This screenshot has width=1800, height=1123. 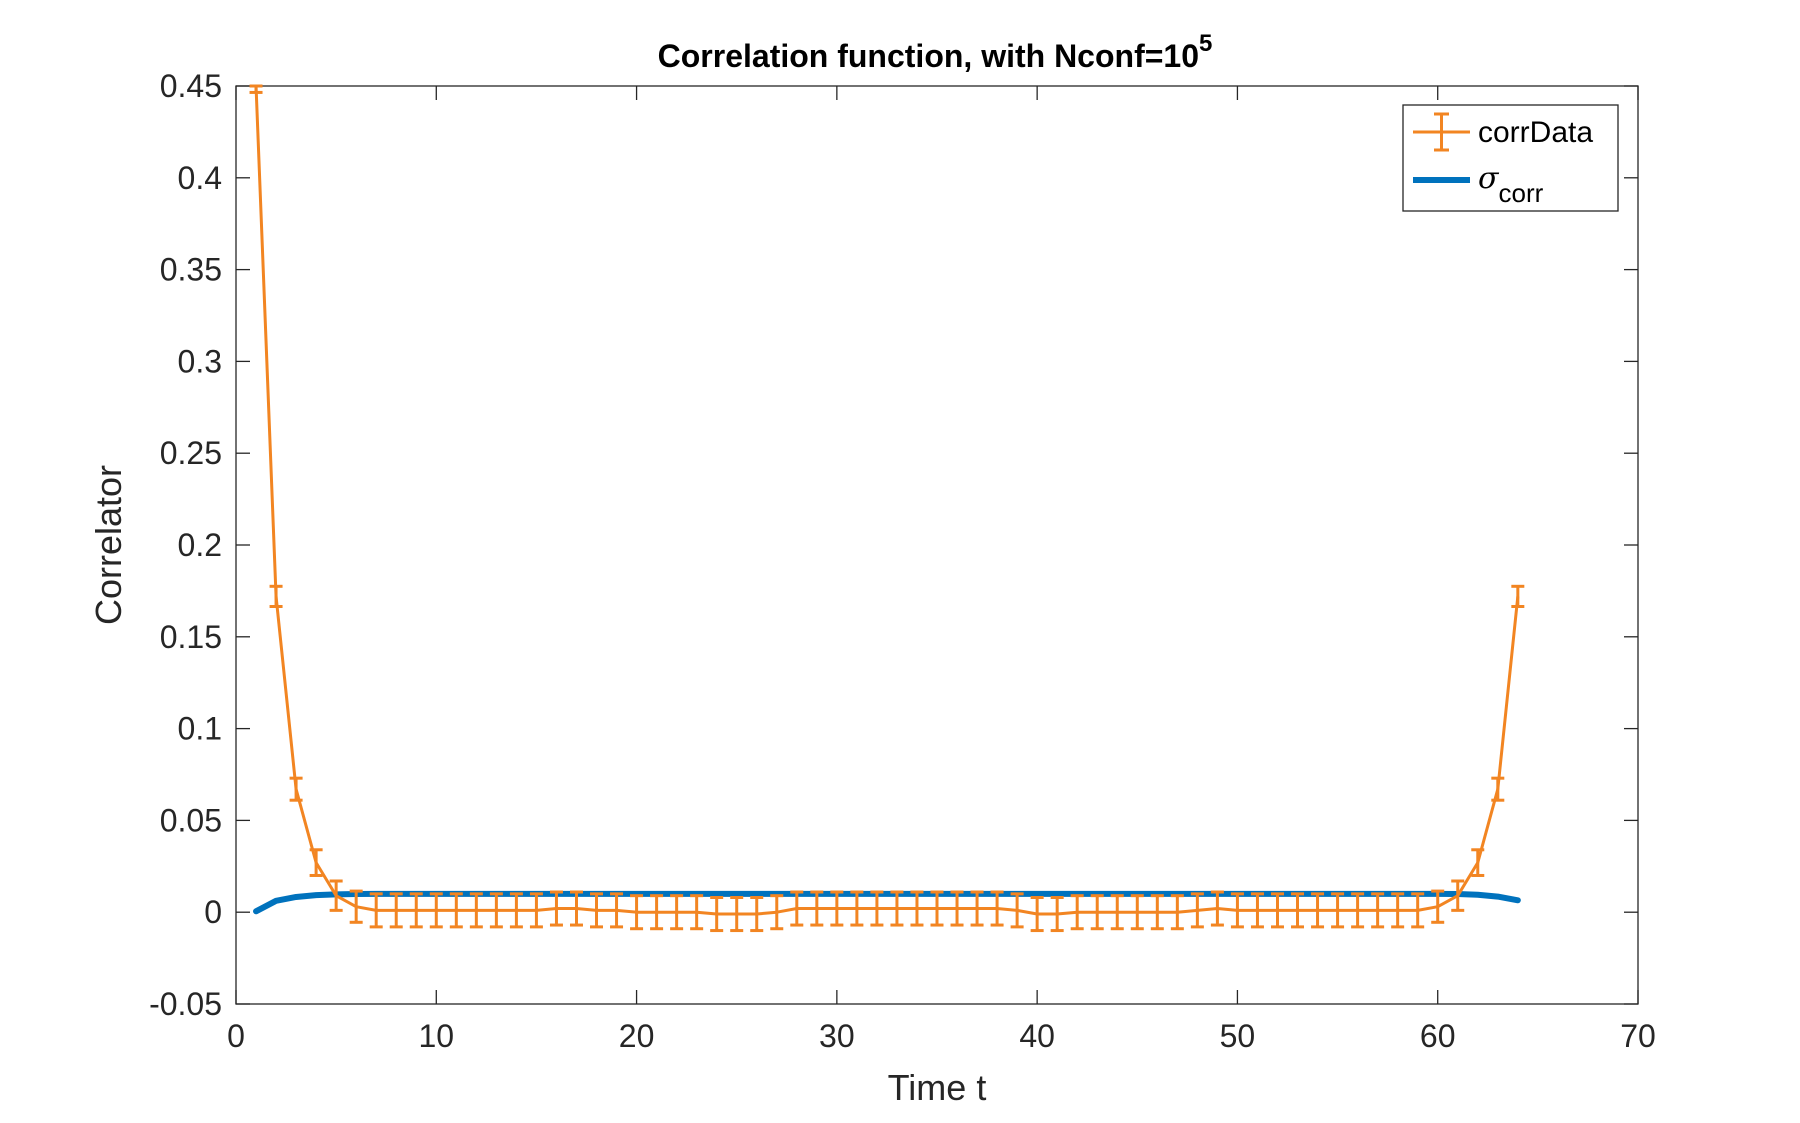 What do you see at coordinates (1238, 1036) in the screenshot?
I see `x-tick-label: 50` at bounding box center [1238, 1036].